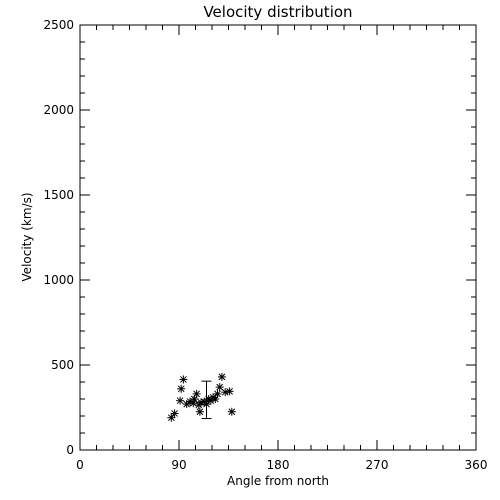  Describe the element at coordinates (178, 465) in the screenshot. I see `x-tick-label: 90` at that location.